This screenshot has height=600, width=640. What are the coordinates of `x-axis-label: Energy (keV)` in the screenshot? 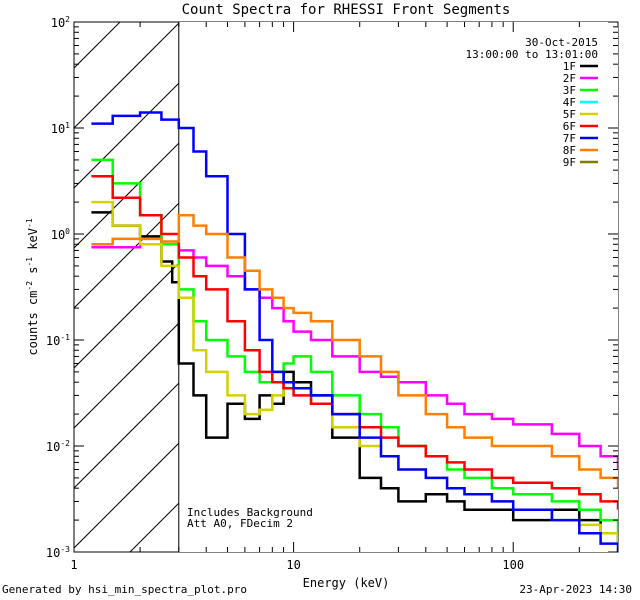 It's located at (346, 583).